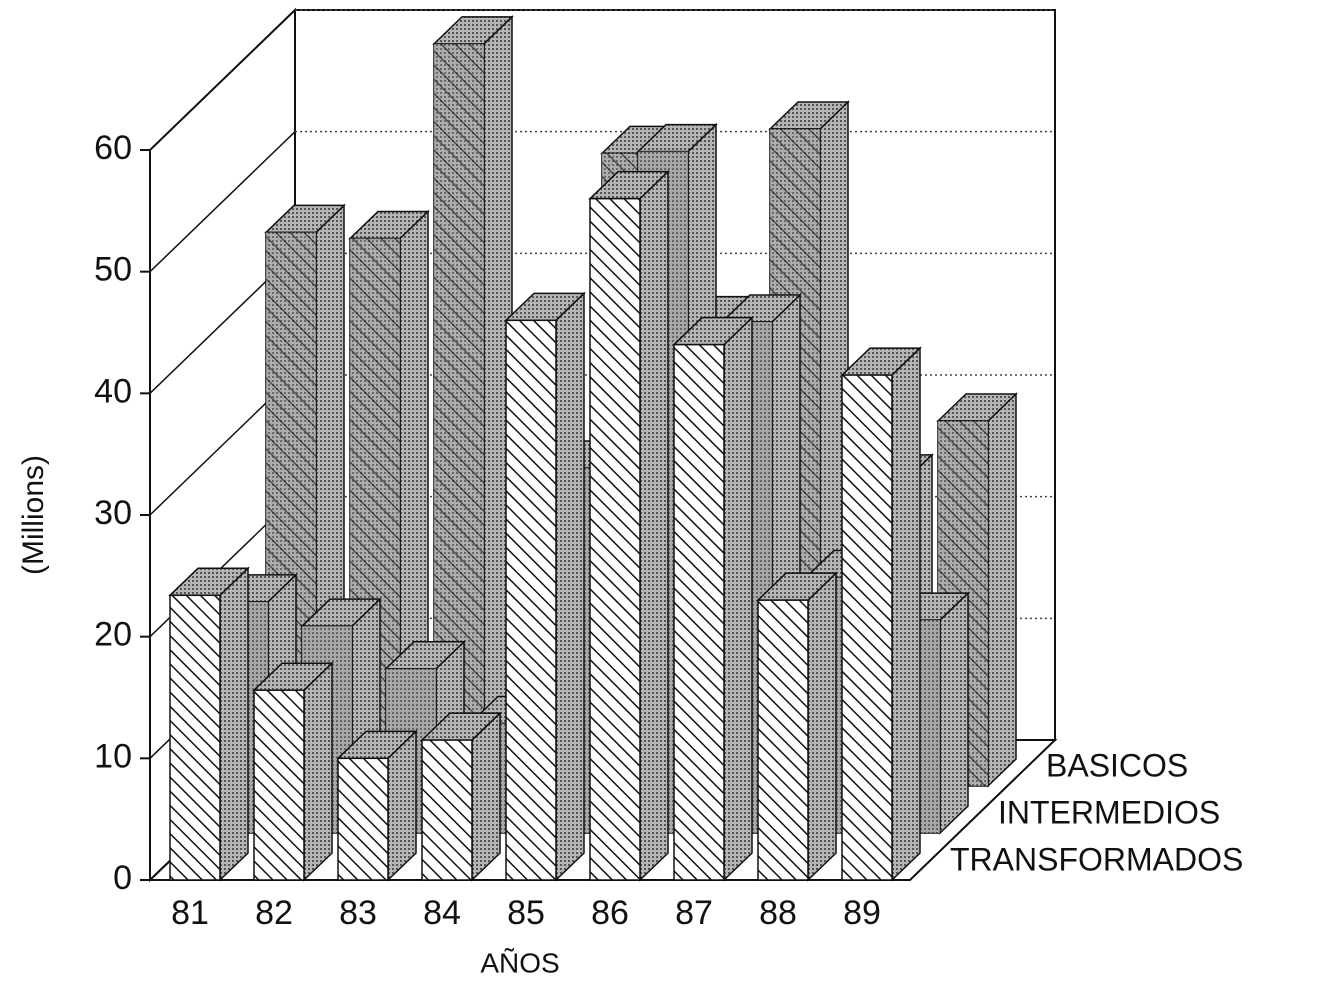 Image resolution: width=1322 pixels, height=984 pixels. Describe the element at coordinates (1096, 859) in the screenshot. I see `legend-label: TRANSFORMADOS` at that location.